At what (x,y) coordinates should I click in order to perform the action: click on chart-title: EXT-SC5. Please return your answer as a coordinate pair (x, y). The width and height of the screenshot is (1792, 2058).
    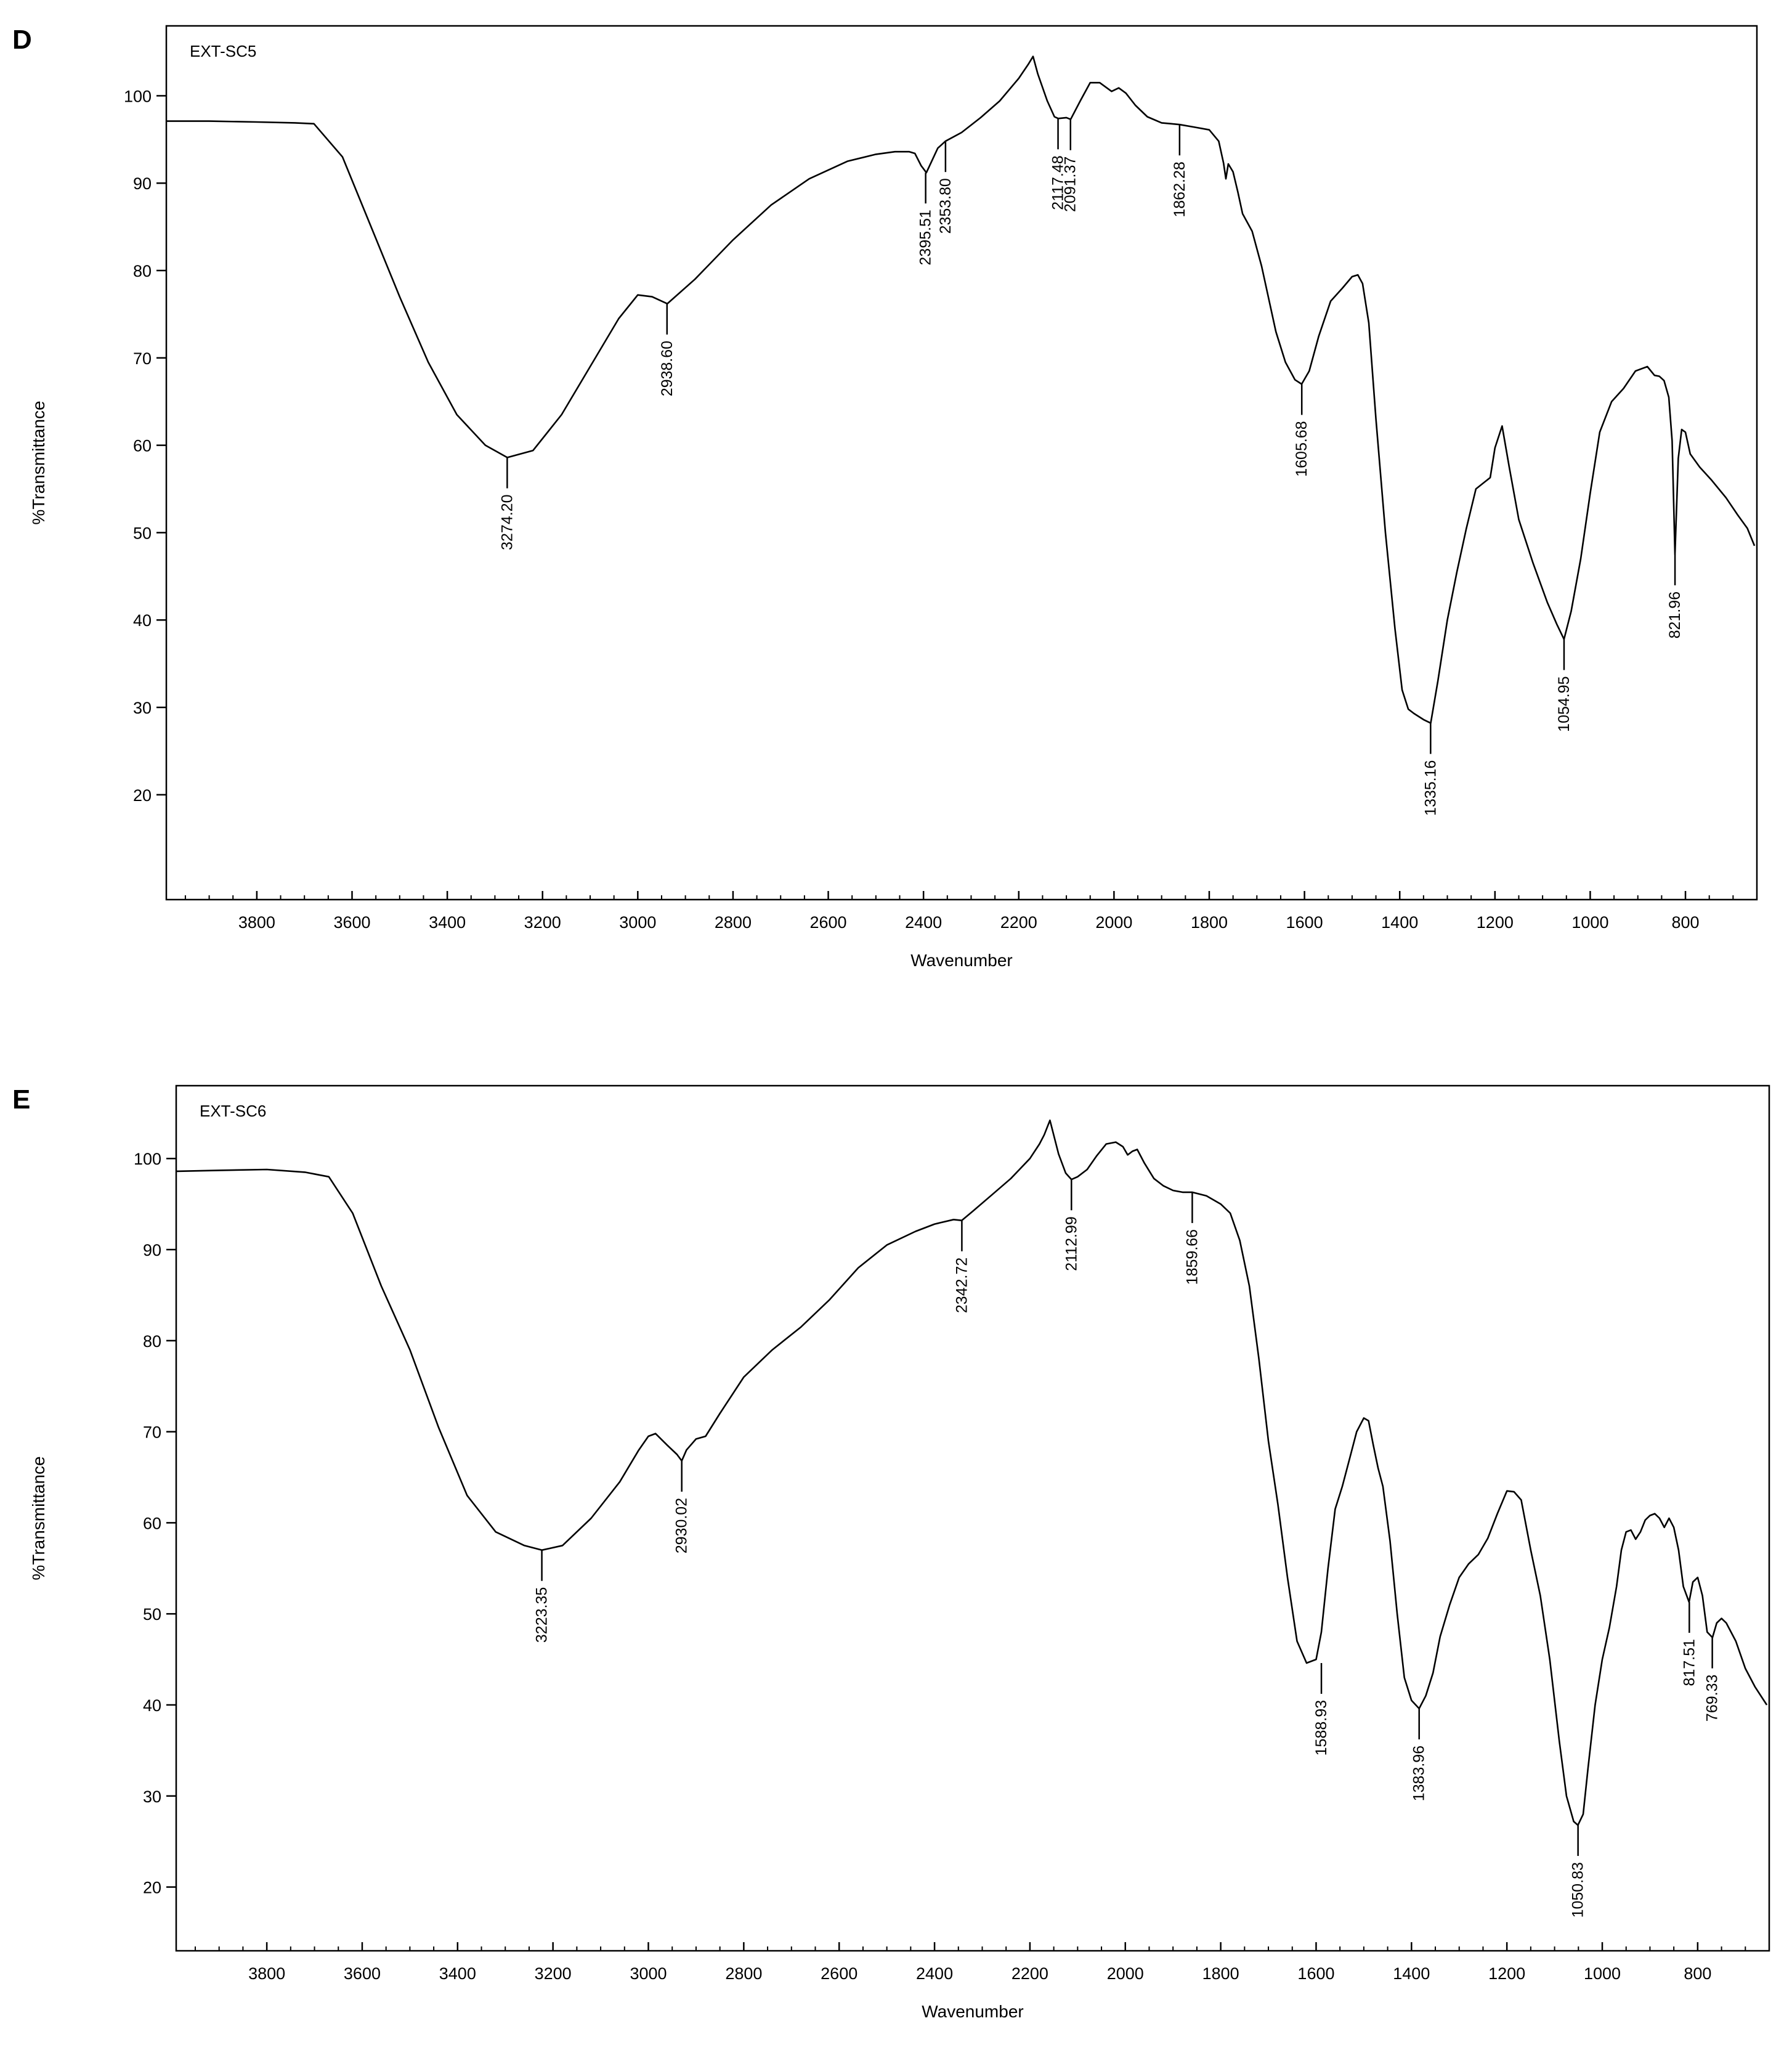
    Looking at the image, I should click on (223, 51).